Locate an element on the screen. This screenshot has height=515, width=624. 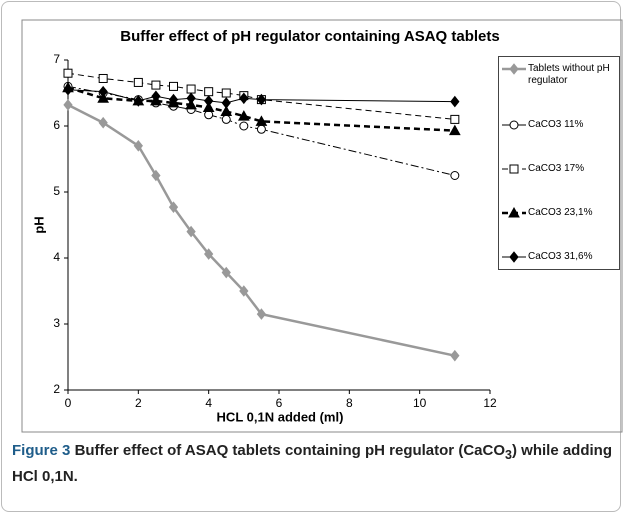
caption-label: Figure 3 is located at coordinates (41, 450).